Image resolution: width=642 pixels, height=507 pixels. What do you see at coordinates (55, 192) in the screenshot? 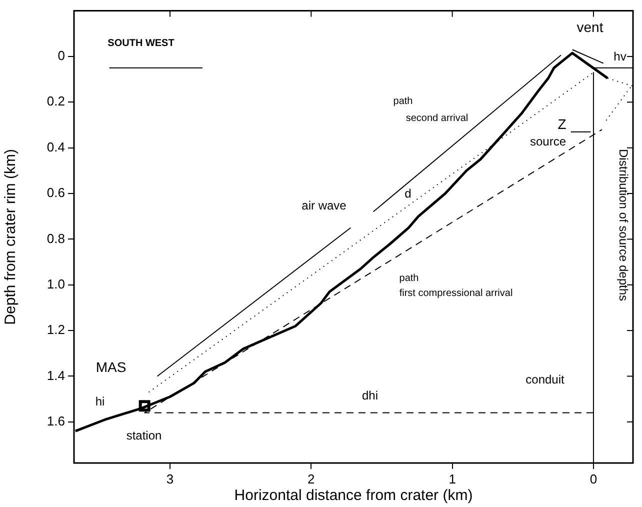
I see `y-tick-label: 0.6` at bounding box center [55, 192].